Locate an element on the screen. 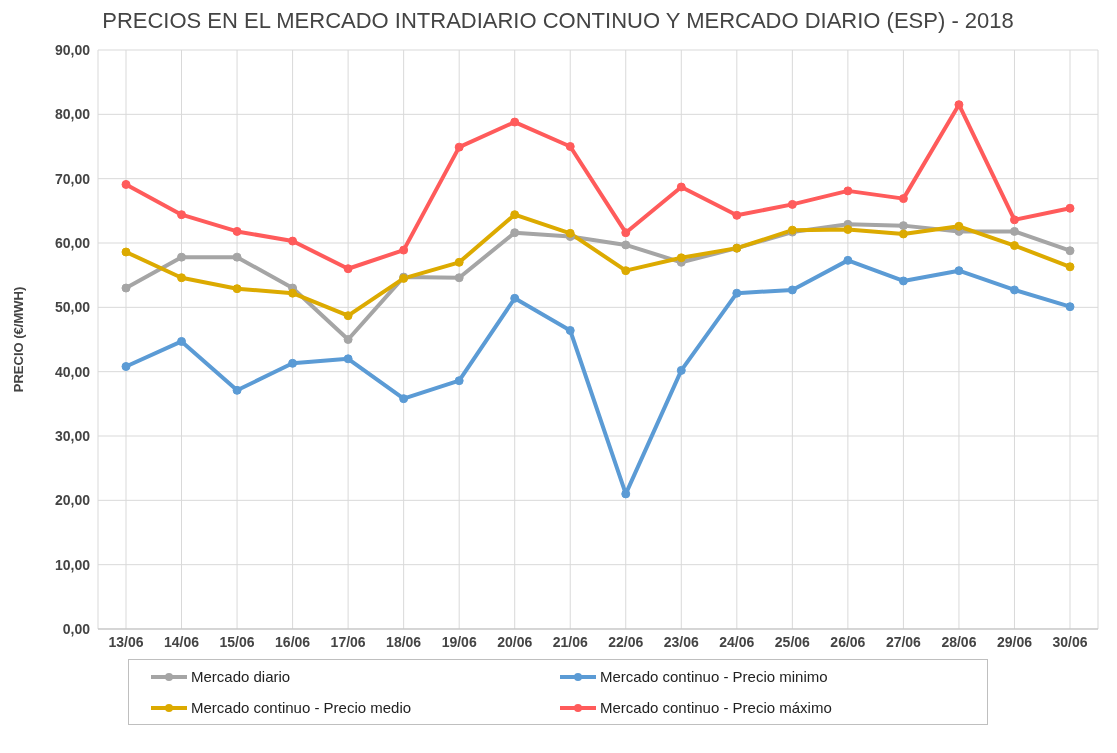 This screenshot has width=1117, height=753. x-tick-label: 15/06 is located at coordinates (237, 641).